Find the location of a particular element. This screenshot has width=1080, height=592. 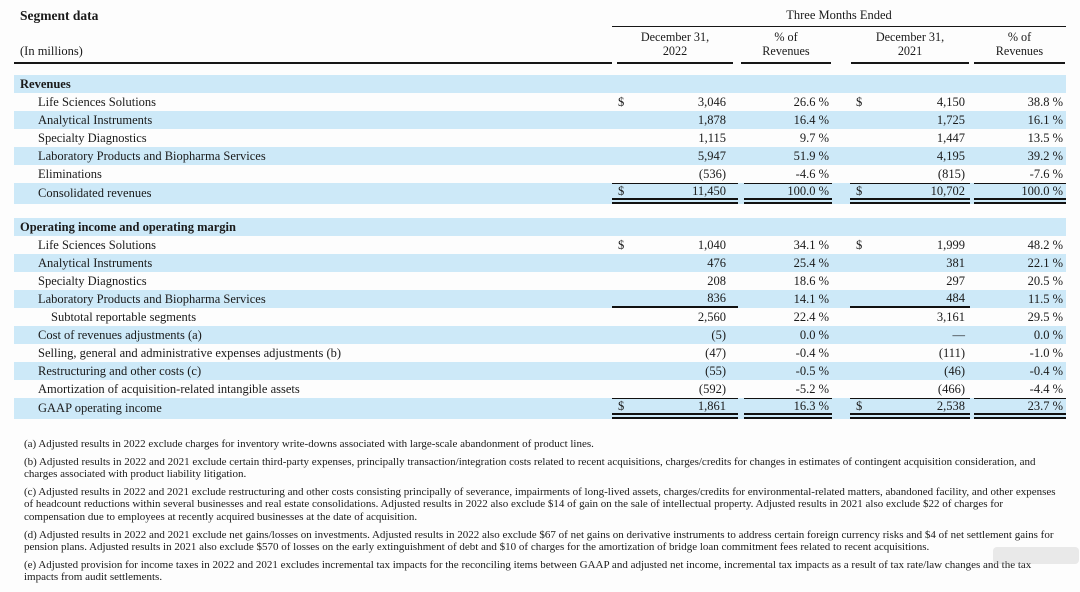

value-2022: 1,861 is located at coordinates (711, 405).